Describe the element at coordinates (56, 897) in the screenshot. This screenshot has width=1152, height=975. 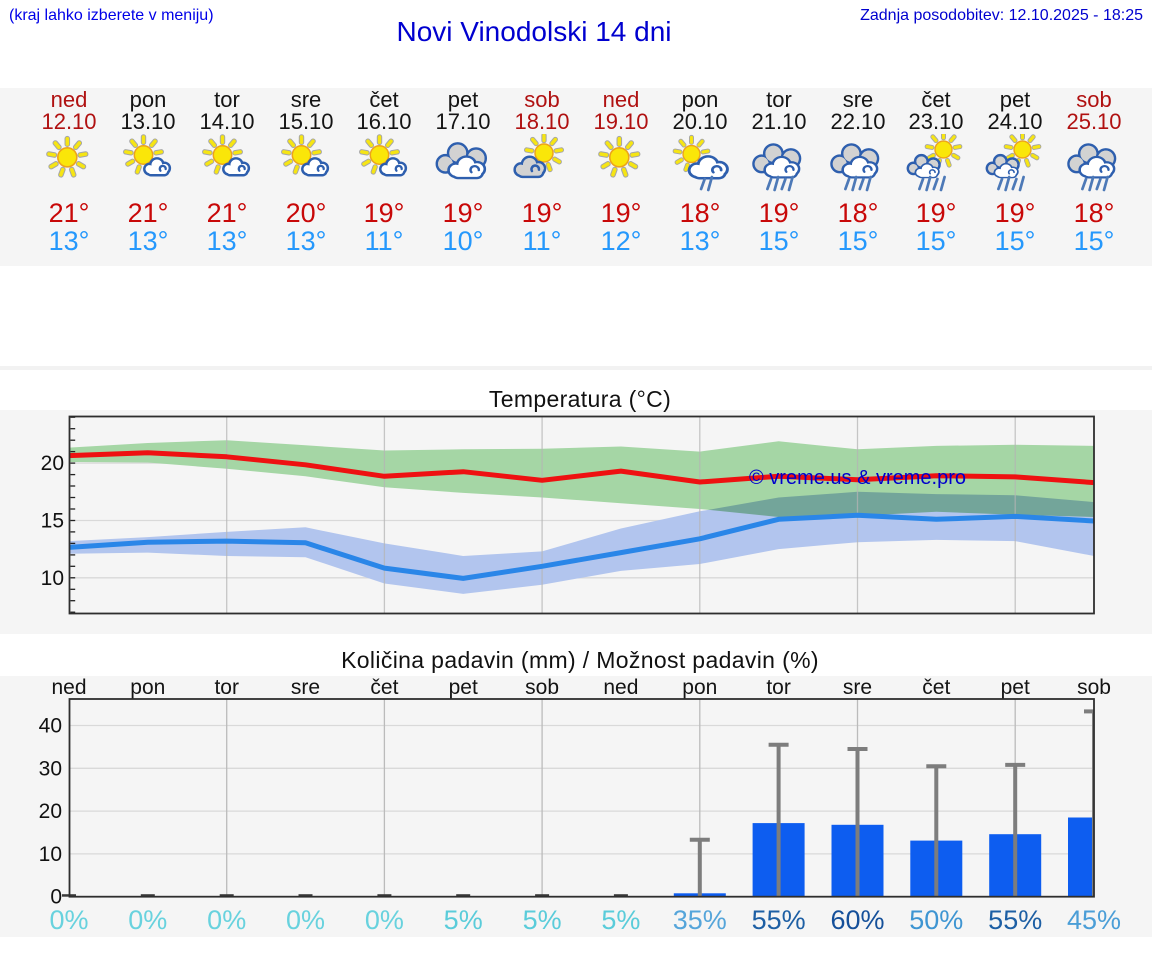
I see `svg-text: 0` at that location.